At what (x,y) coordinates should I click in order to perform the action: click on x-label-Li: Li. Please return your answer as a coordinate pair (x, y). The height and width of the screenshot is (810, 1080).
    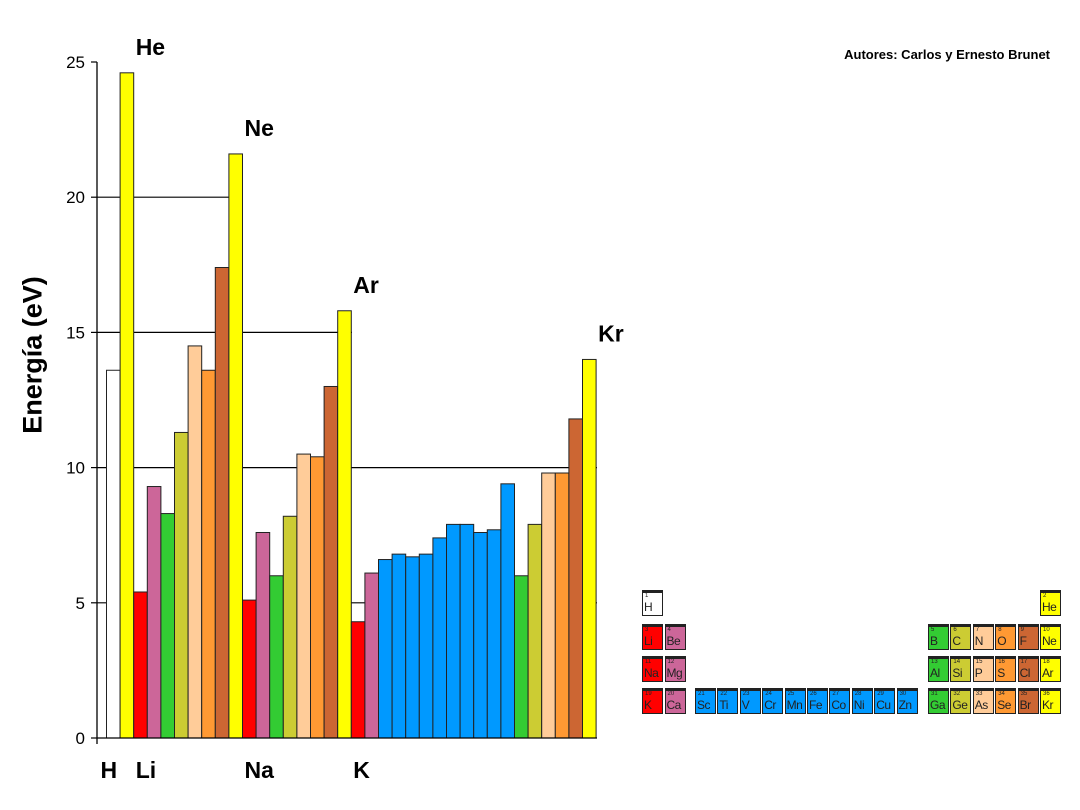
    Looking at the image, I should click on (146, 770).